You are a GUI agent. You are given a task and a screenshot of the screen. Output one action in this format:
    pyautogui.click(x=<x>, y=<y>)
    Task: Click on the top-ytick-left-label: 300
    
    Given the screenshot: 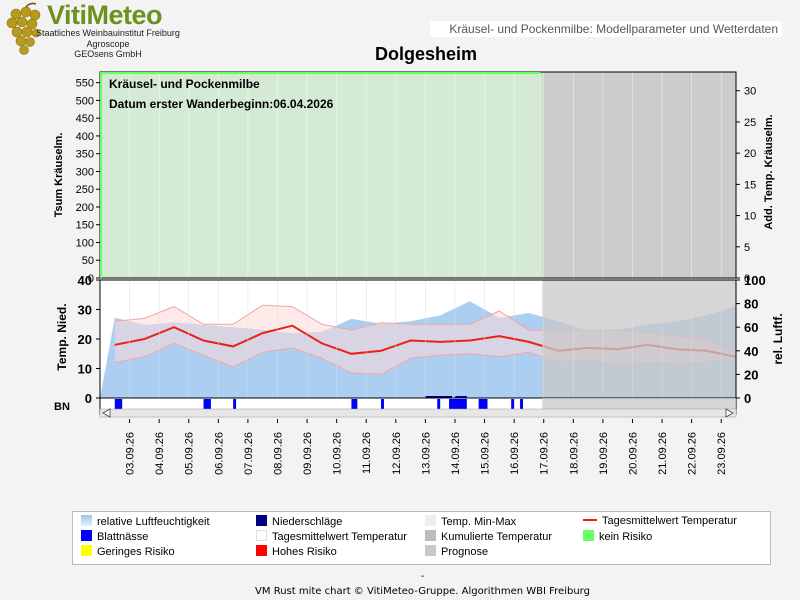 What is the action you would take?
    pyautogui.click(x=85, y=172)
    